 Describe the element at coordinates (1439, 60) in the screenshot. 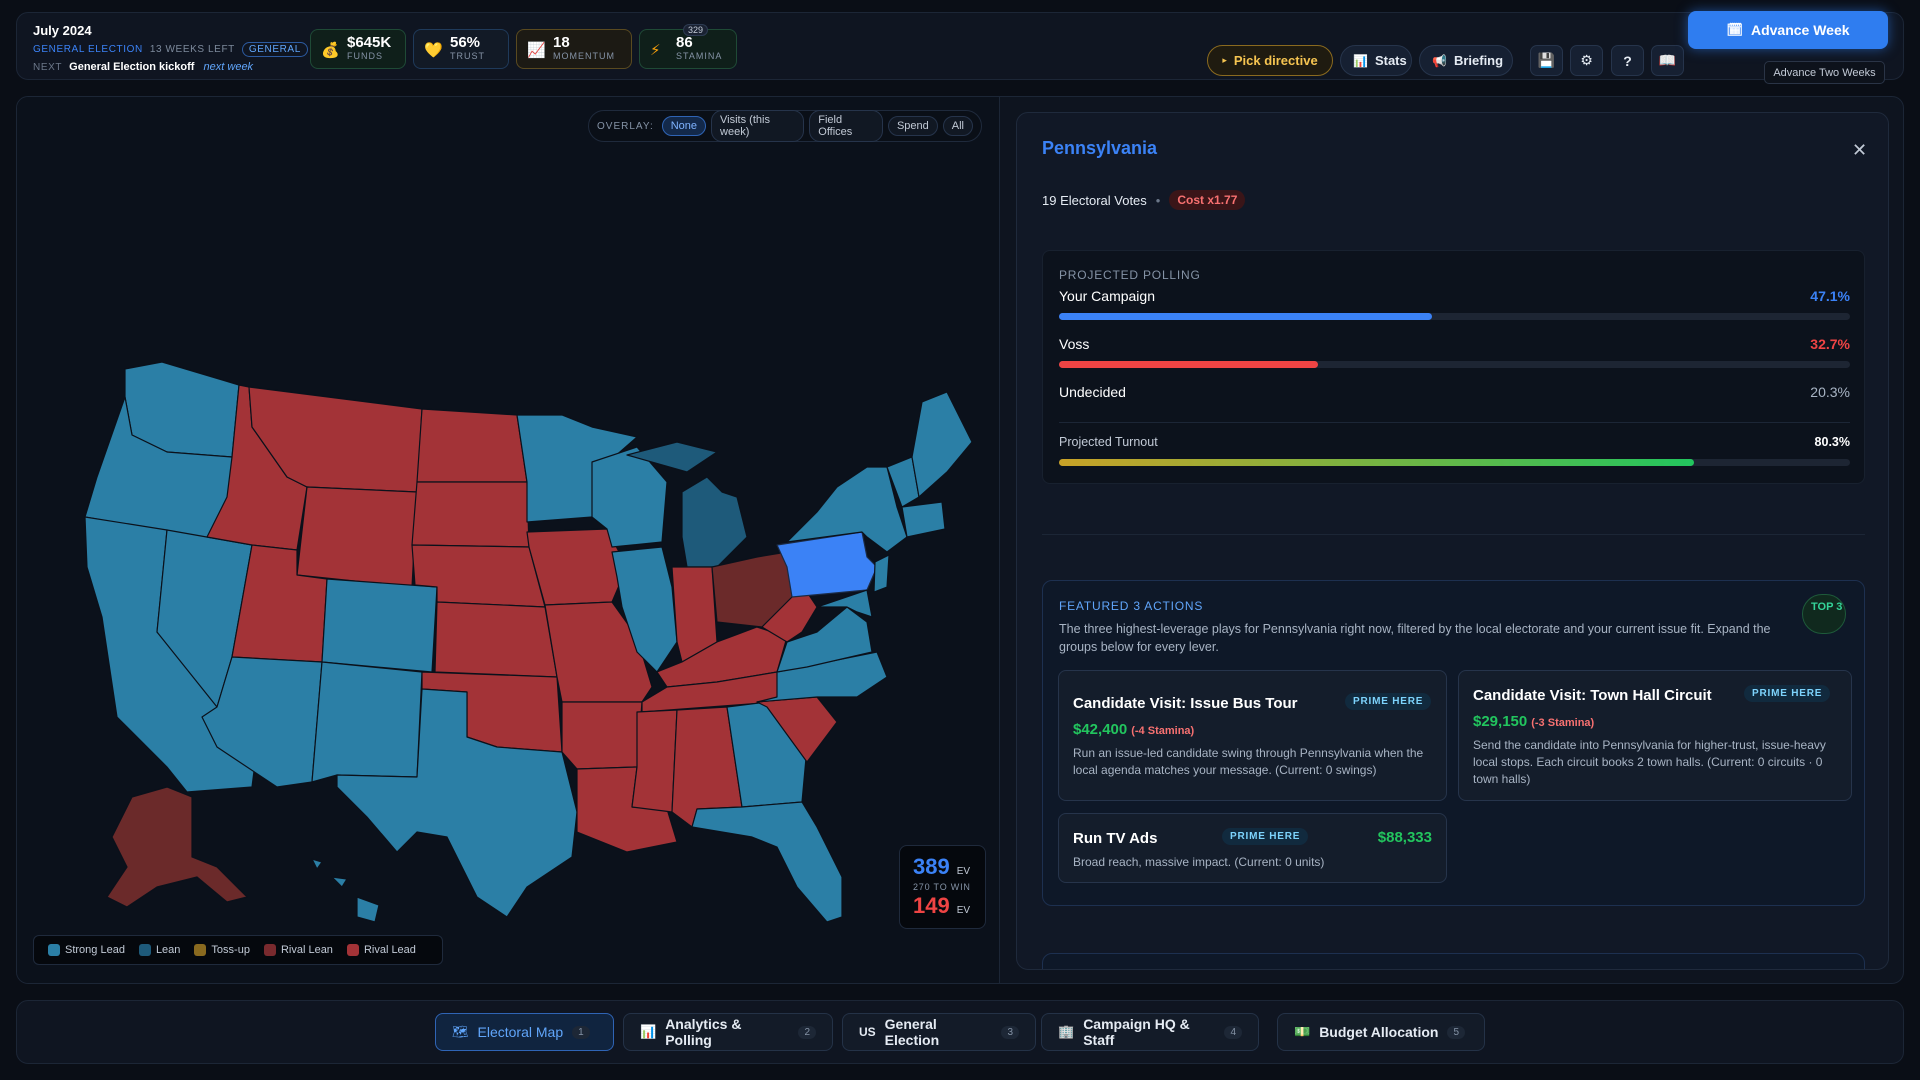

I see `megaphone-icon: 📢` at that location.